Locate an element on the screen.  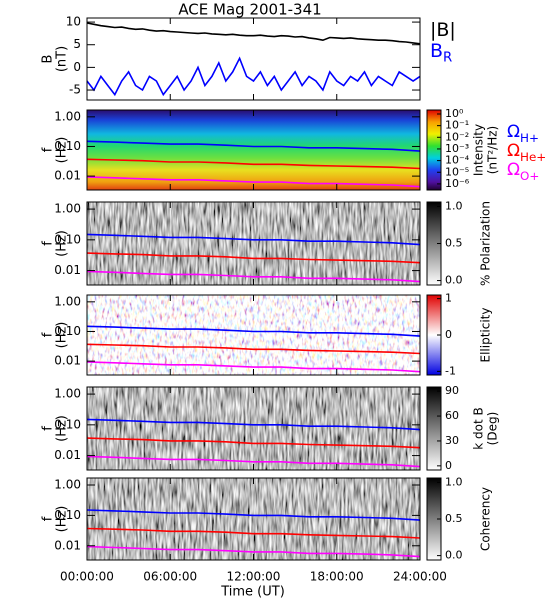
colorbar-tick-label: 10⁻³ is located at coordinates (457, 148).